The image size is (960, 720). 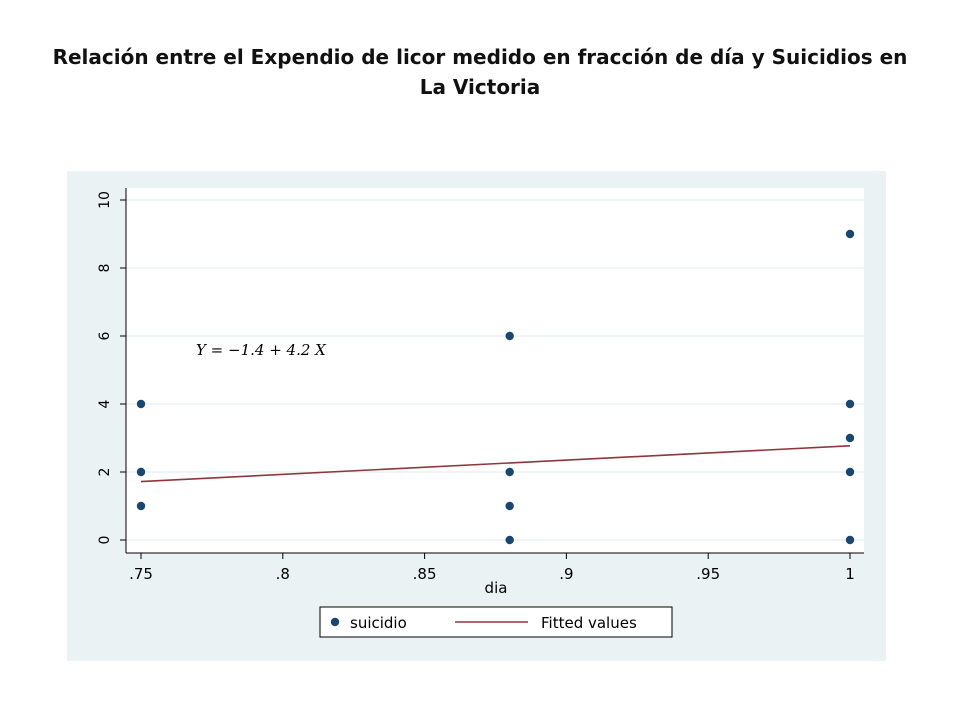 I want to click on y-tick-label: 6, so click(x=105, y=335).